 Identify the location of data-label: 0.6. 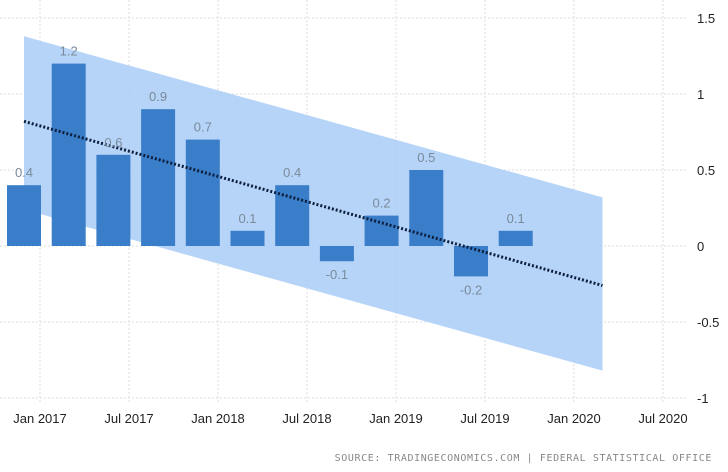
(113, 142).